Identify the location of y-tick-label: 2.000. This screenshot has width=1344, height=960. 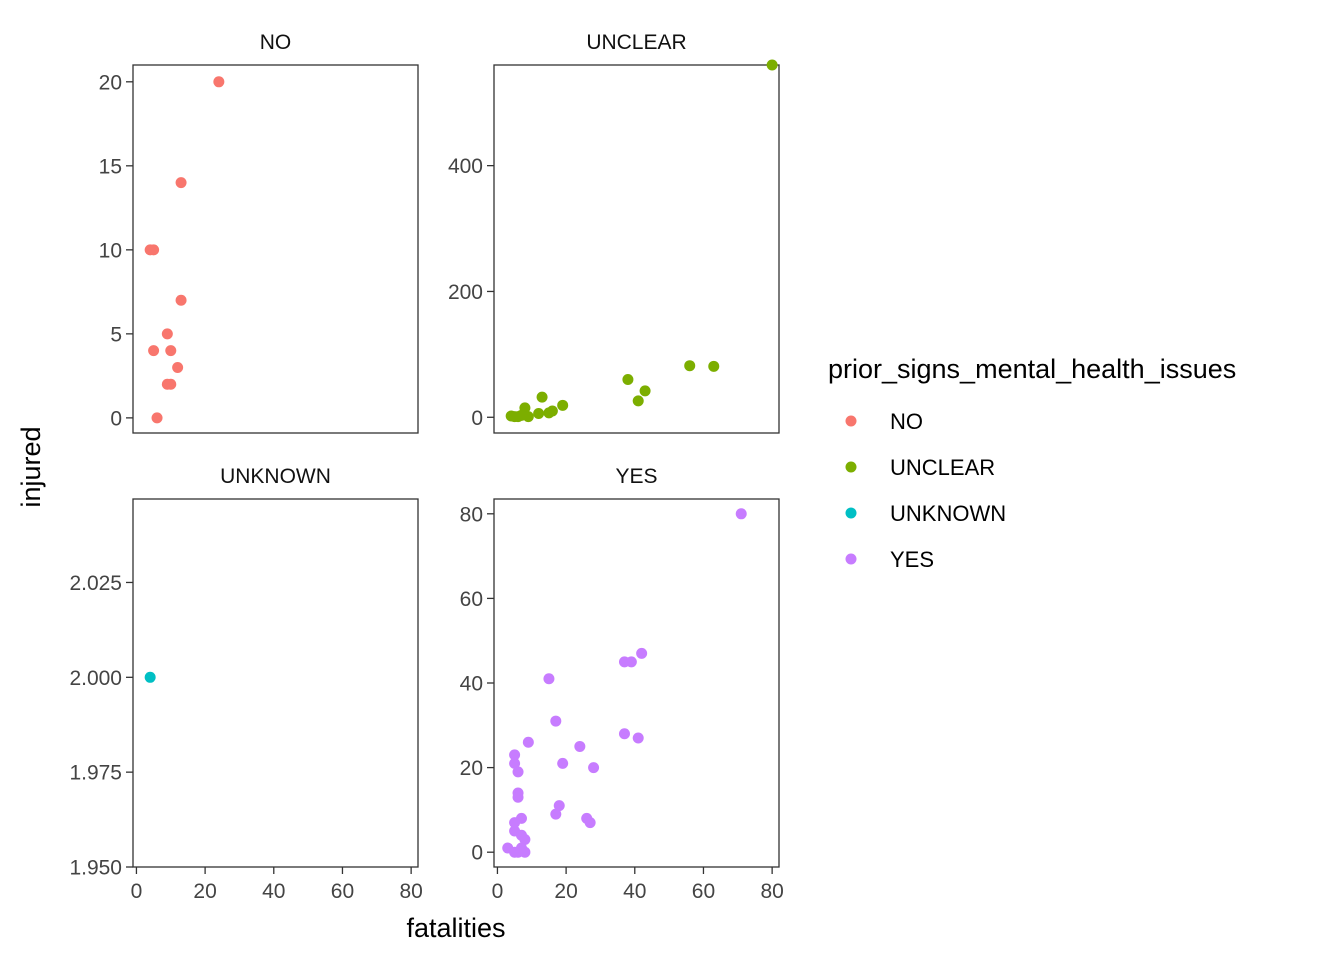
(95, 678).